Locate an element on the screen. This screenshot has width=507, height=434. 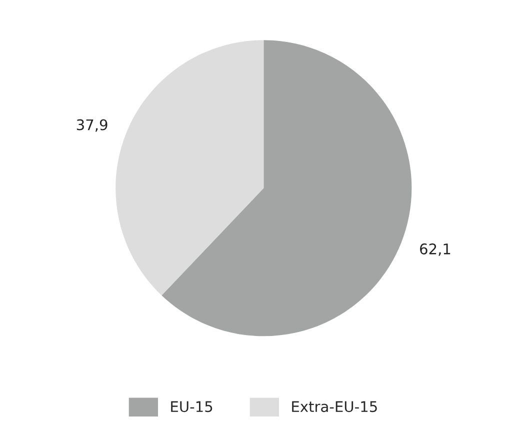
legend-label: Extra-EU-15 is located at coordinates (334, 406).